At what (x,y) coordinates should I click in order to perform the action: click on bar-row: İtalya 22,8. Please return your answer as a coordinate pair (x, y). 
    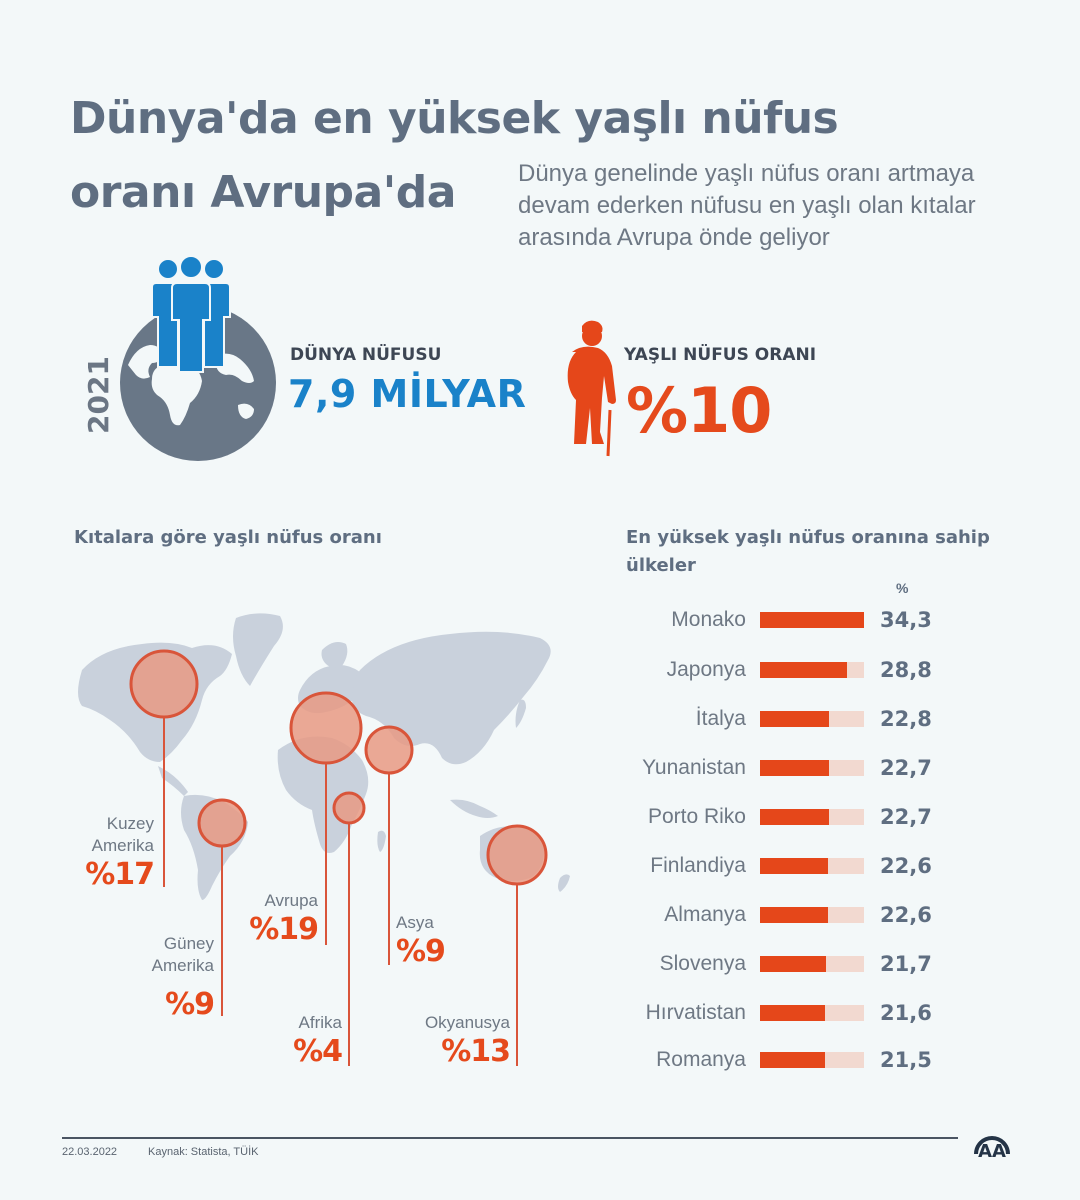
    Looking at the image, I should click on (790, 719).